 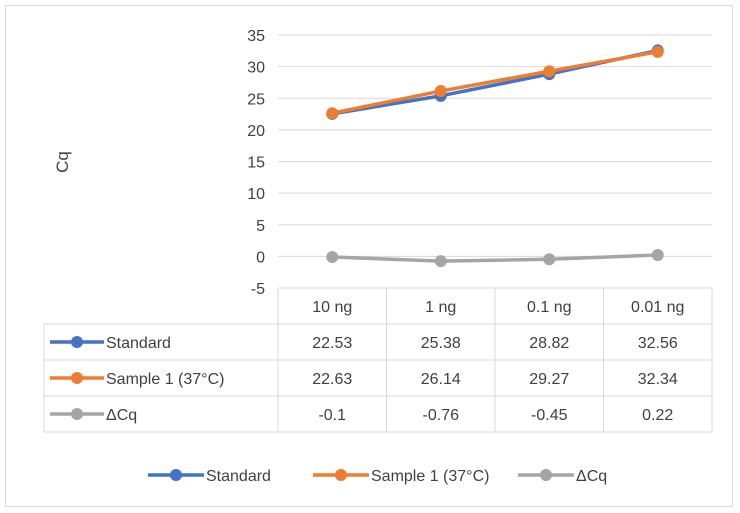 I want to click on y-tick-label: 30, so click(x=256, y=68).